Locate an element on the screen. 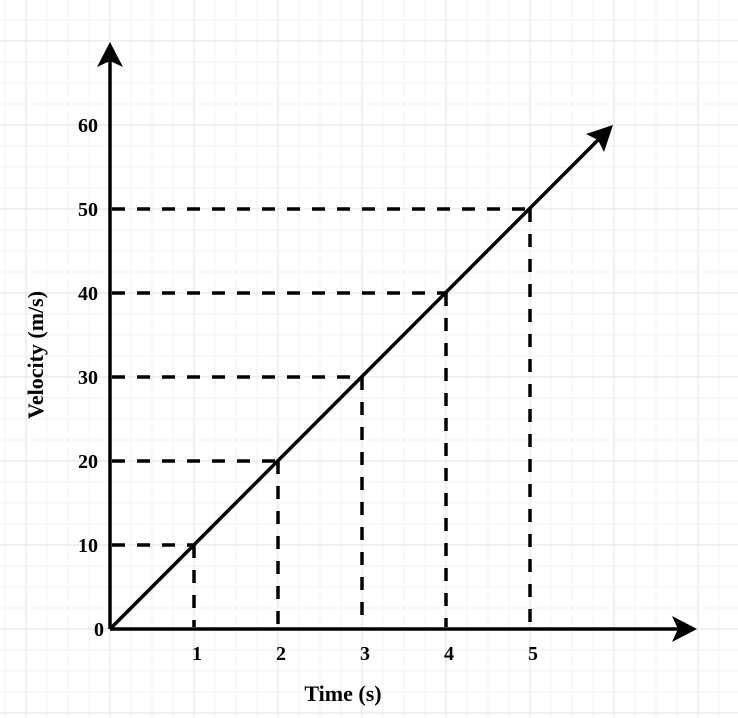  line-arrow-icon is located at coordinates (599, 138).